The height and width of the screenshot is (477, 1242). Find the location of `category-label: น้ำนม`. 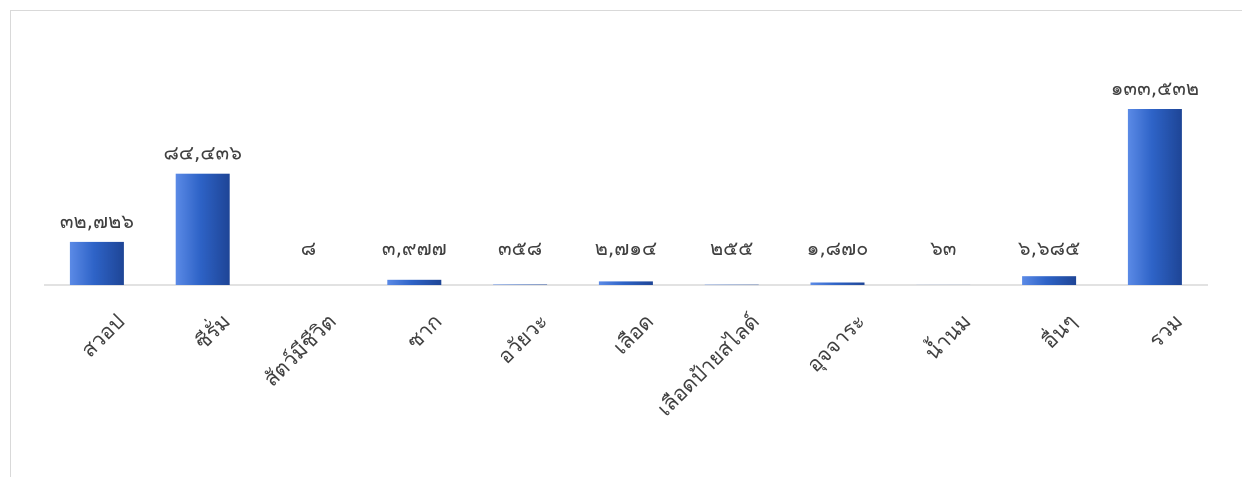

category-label: น้ำนม is located at coordinates (947, 336).